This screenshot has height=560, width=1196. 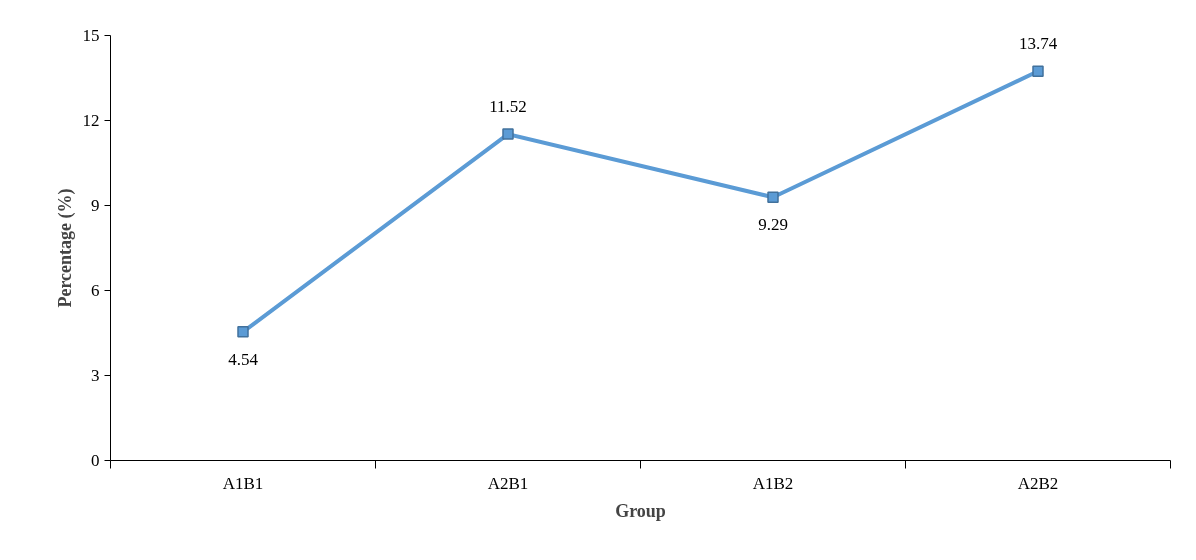 I want to click on x-tick-label: A1B1, so click(x=243, y=483).